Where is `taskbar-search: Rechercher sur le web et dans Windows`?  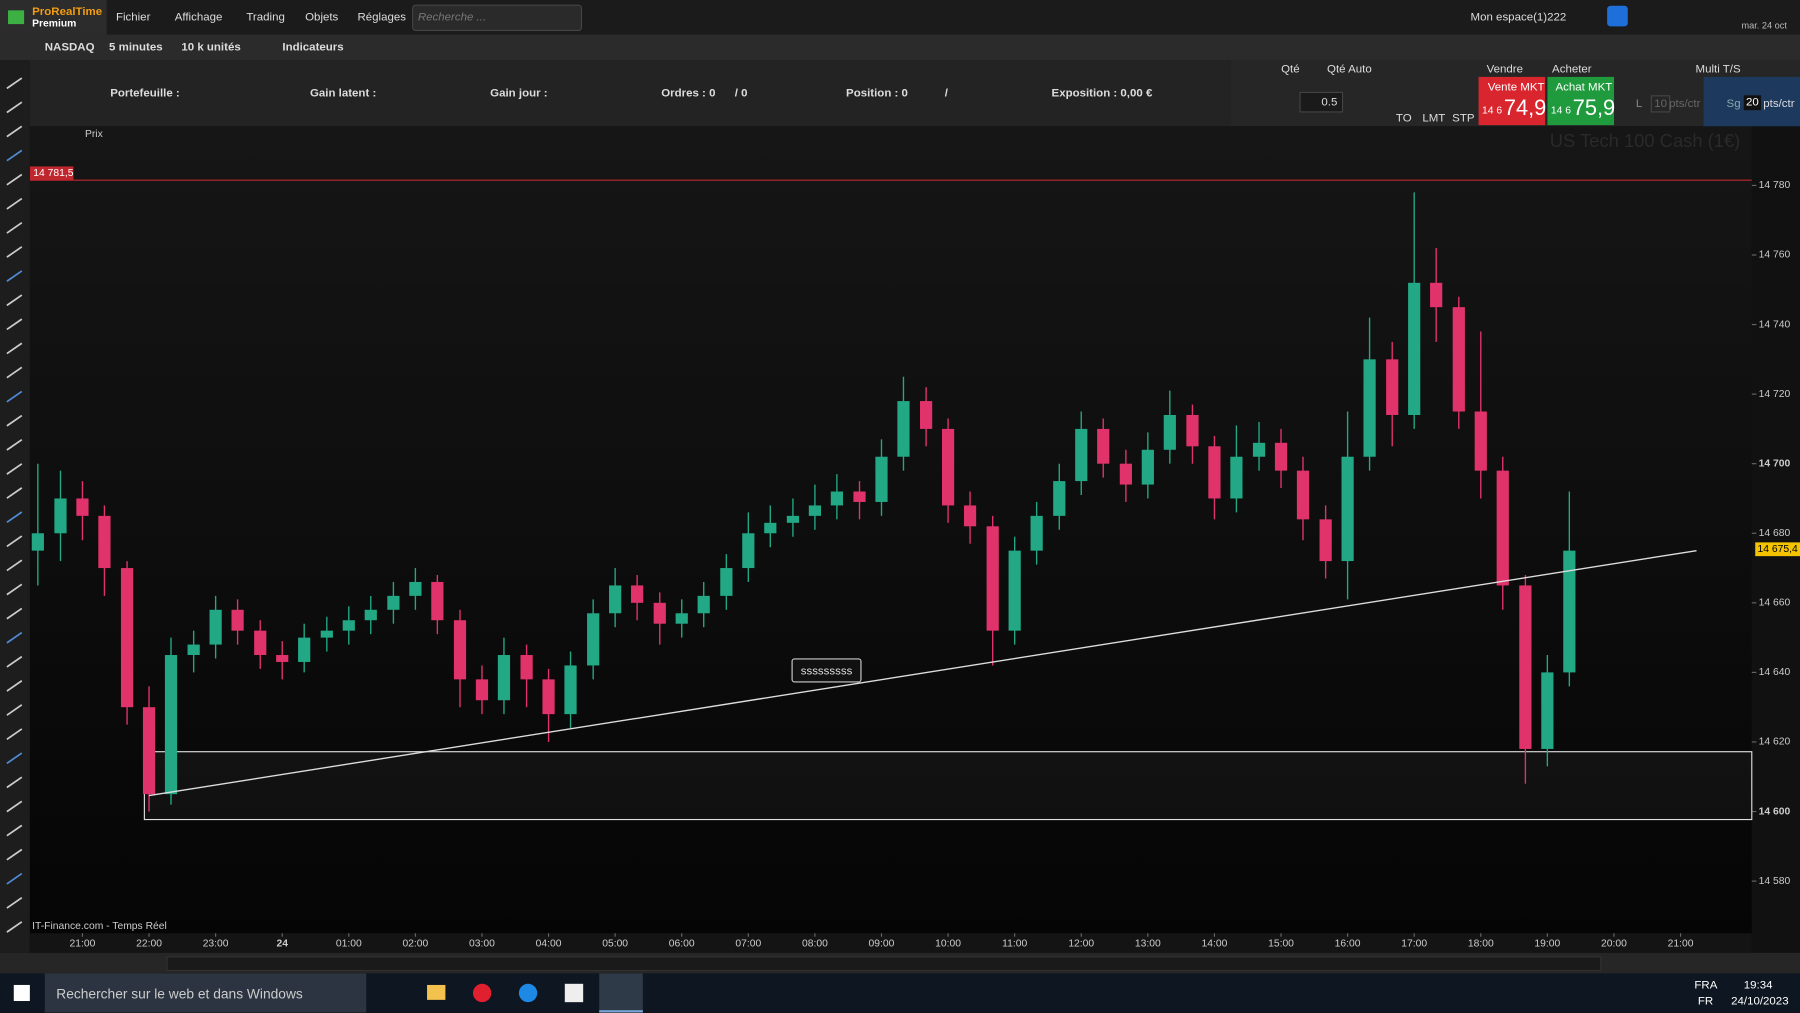
taskbar-search: Rechercher sur le web et dans Windows is located at coordinates (205, 993).